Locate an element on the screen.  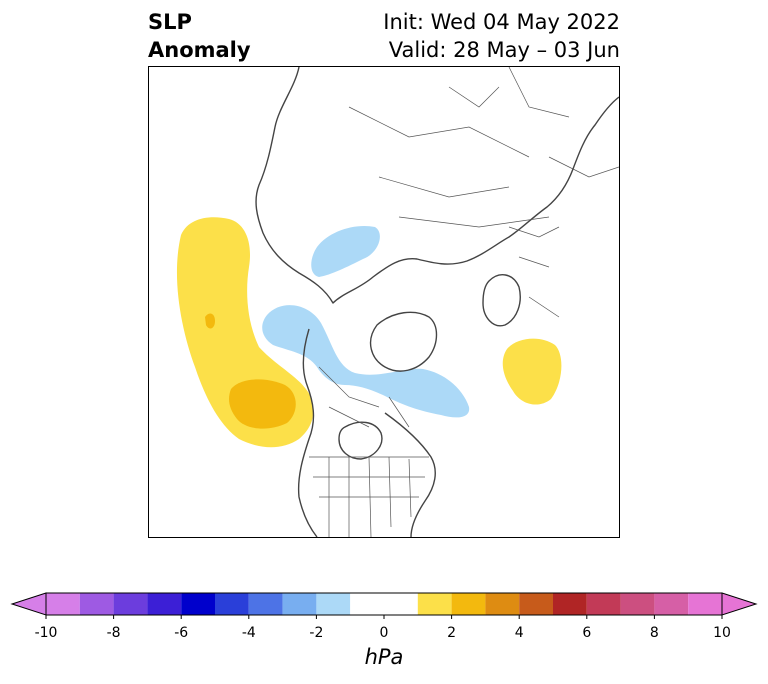
canada-greenland-negative is located at coordinates (366, 361).